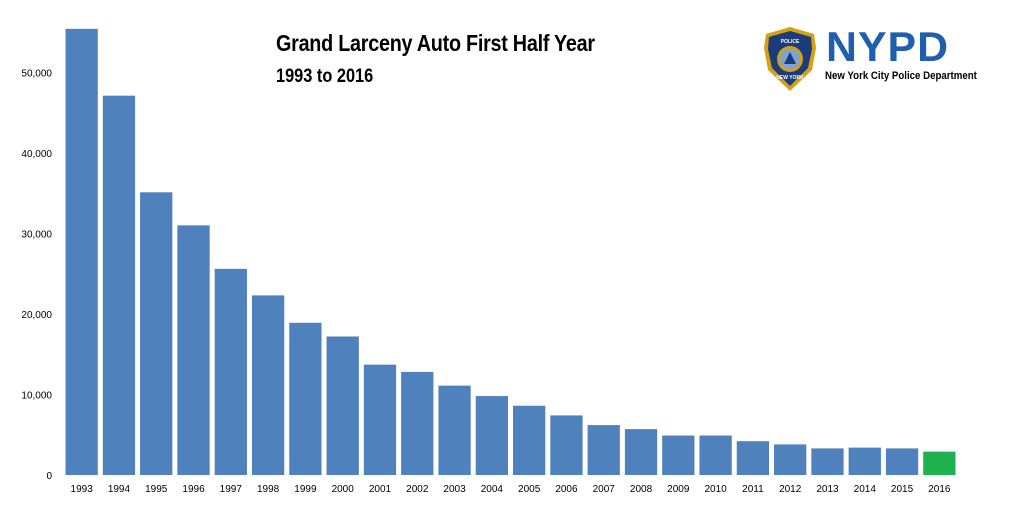  What do you see at coordinates (380, 489) in the screenshot?
I see `x-tick-label: 2001` at bounding box center [380, 489].